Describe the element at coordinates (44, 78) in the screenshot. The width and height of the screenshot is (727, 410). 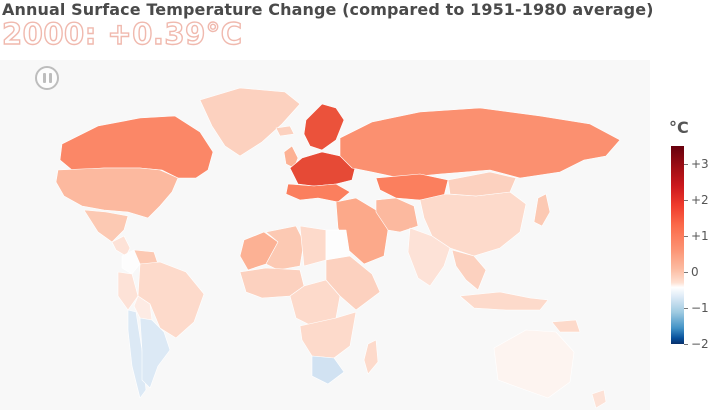
I see `pause-bar-left` at that location.